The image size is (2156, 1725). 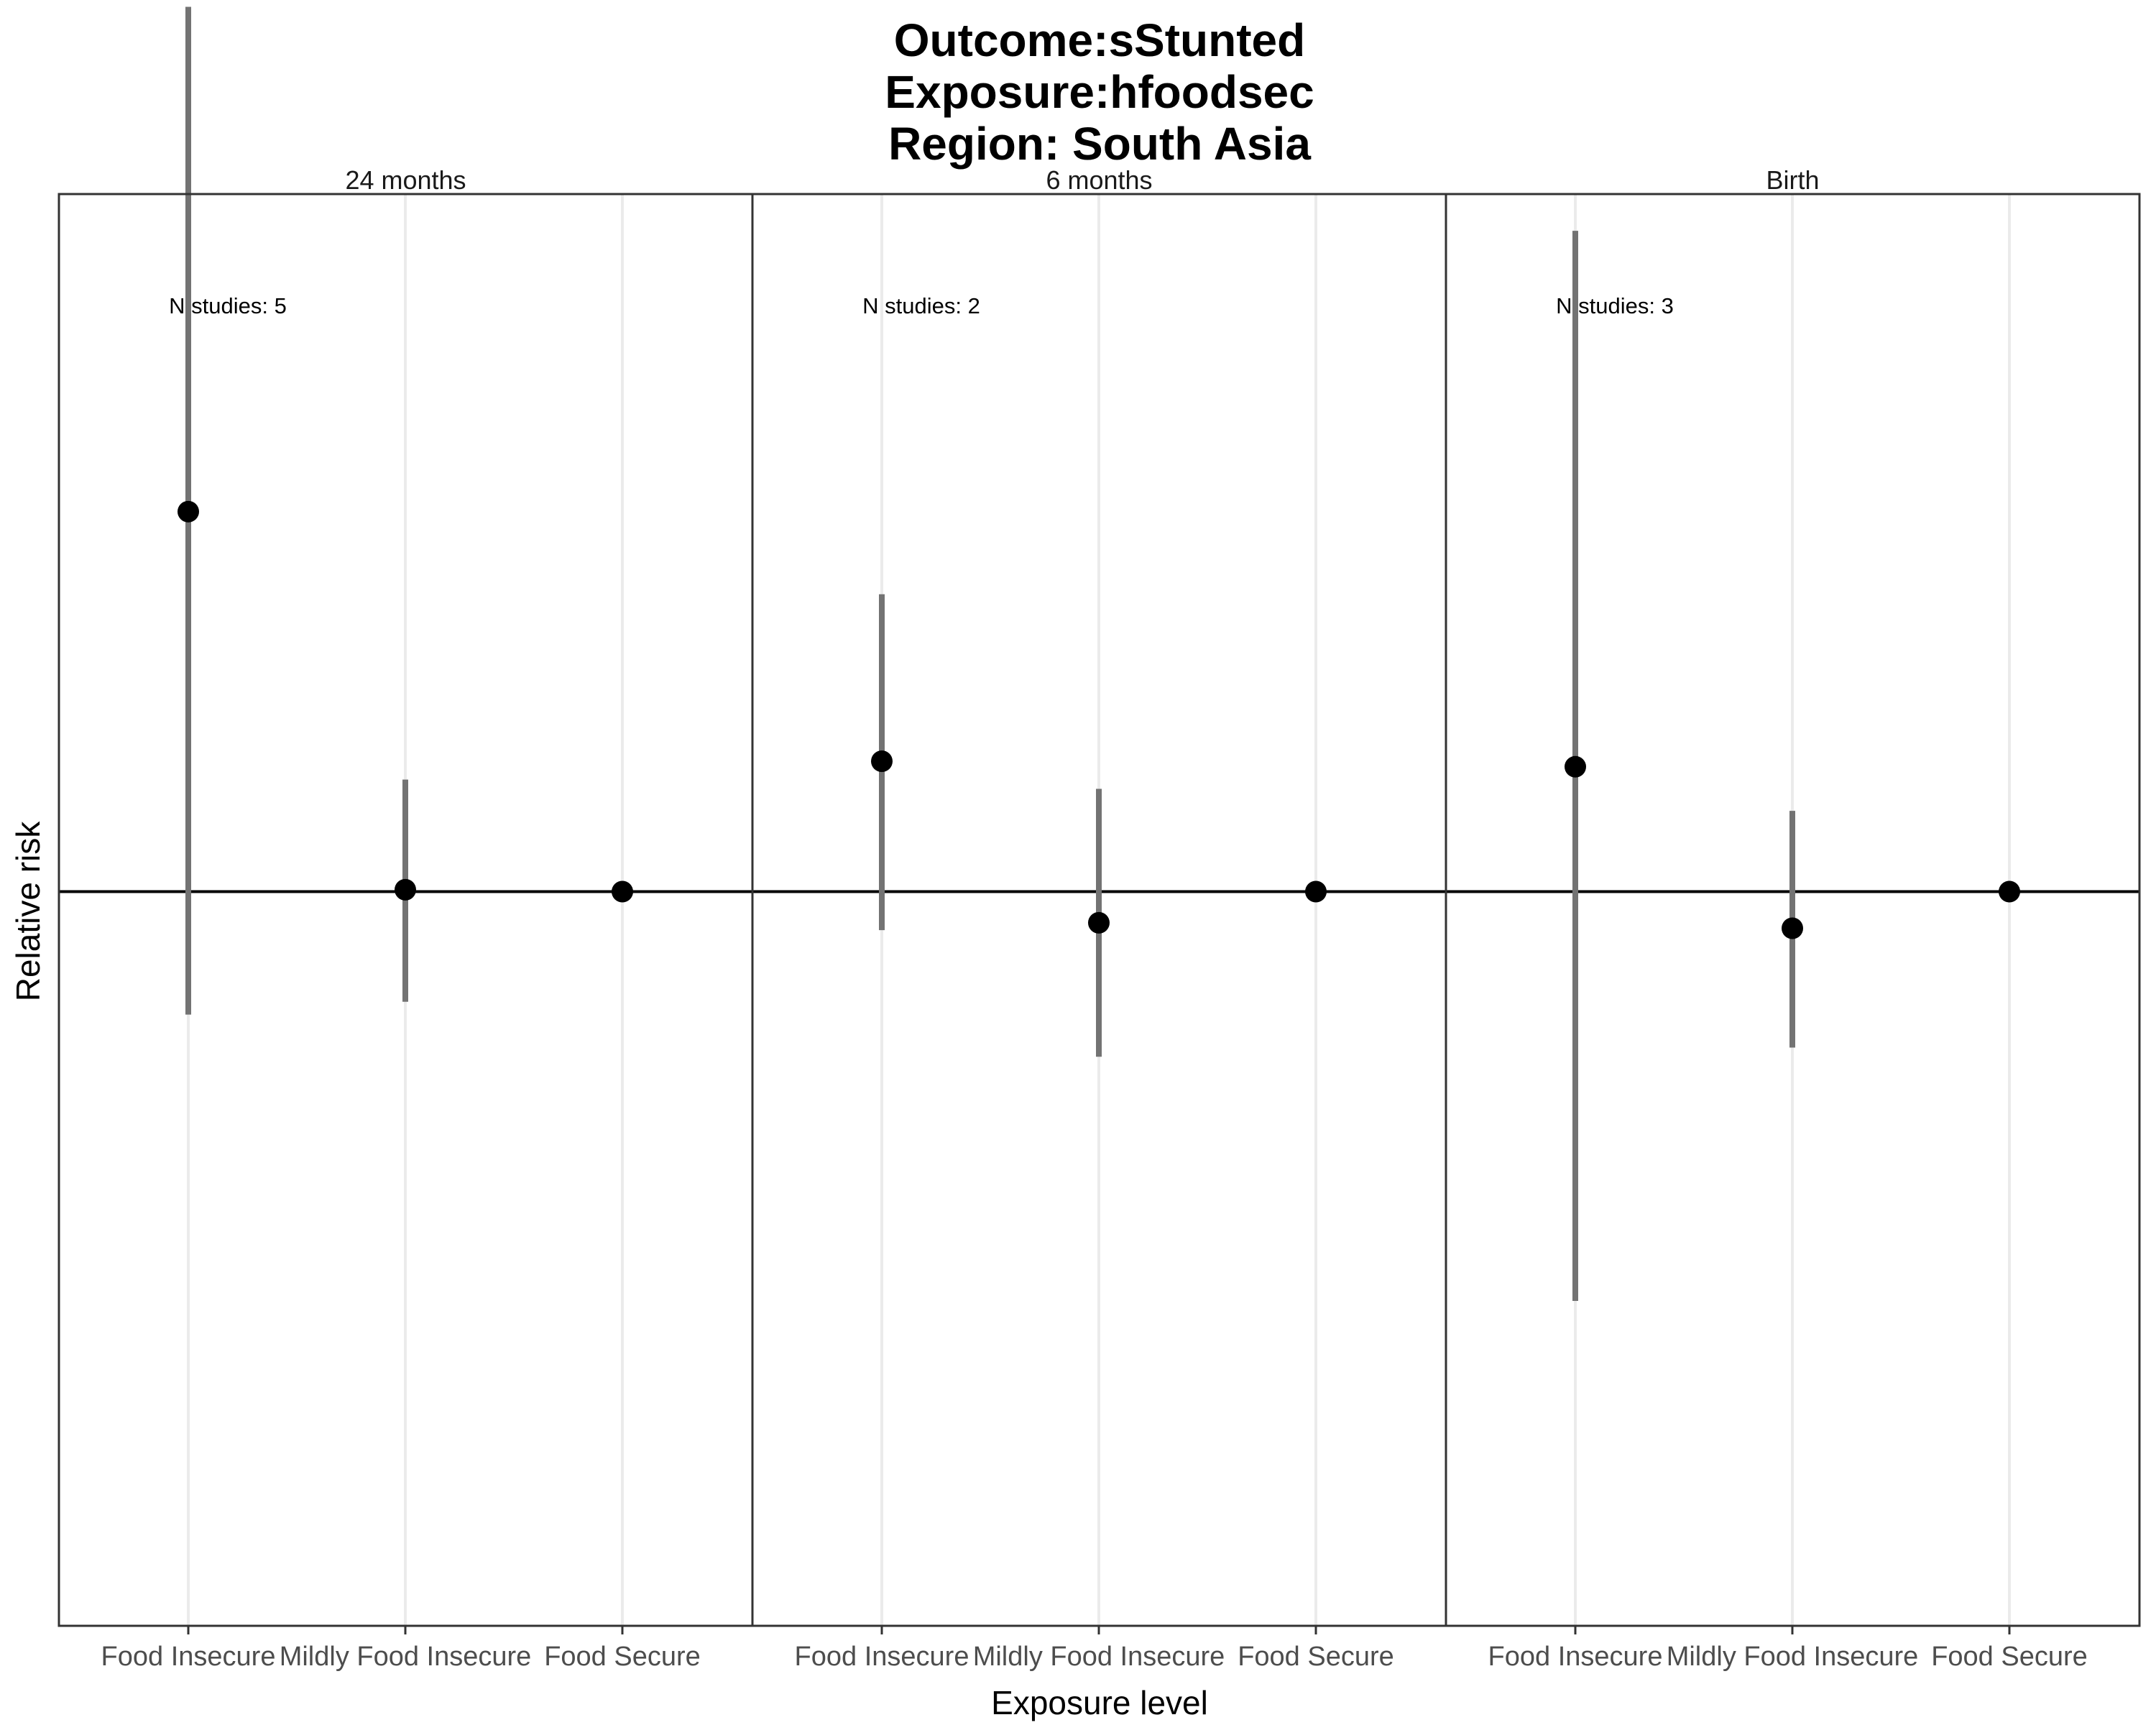 What do you see at coordinates (1099, 40) in the screenshot?
I see `title-outcome: Outcome:sStunted` at bounding box center [1099, 40].